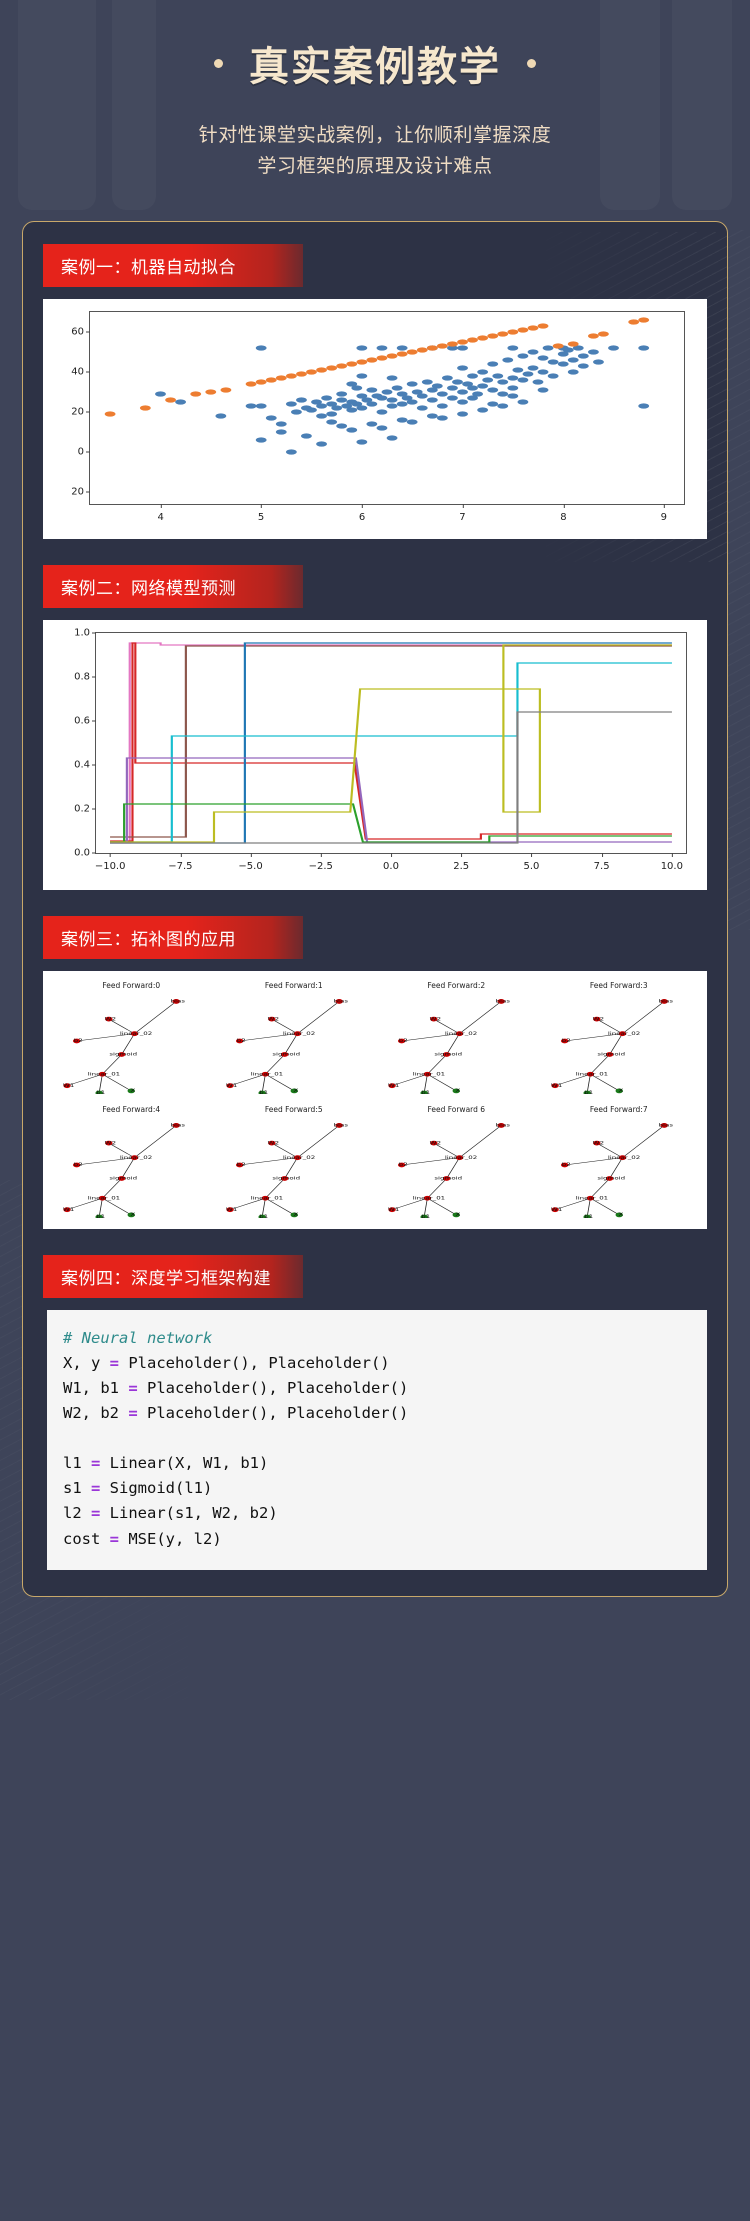  I want to click on case-block-1: 案例一：机器自动拟合 60 40 20 0 20 4 5 6 7 8 9, so click(375, 391).